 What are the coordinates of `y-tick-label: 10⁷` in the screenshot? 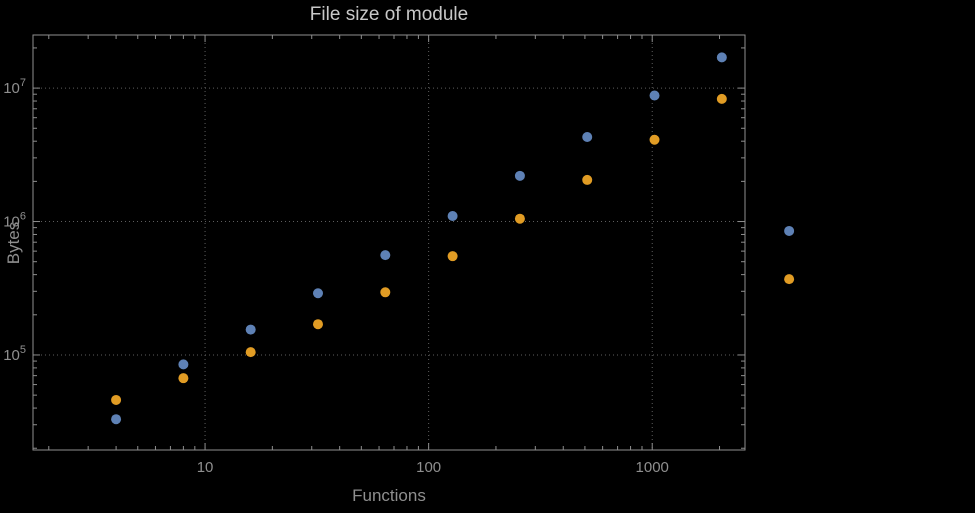 It's located at (14, 87).